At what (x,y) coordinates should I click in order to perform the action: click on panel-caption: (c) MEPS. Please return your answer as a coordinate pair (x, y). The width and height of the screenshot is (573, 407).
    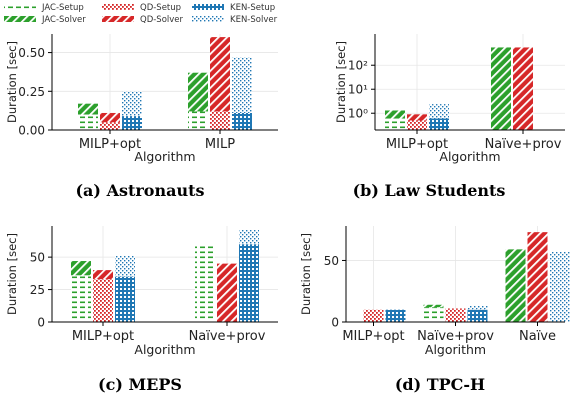
    Looking at the image, I should click on (140, 384).